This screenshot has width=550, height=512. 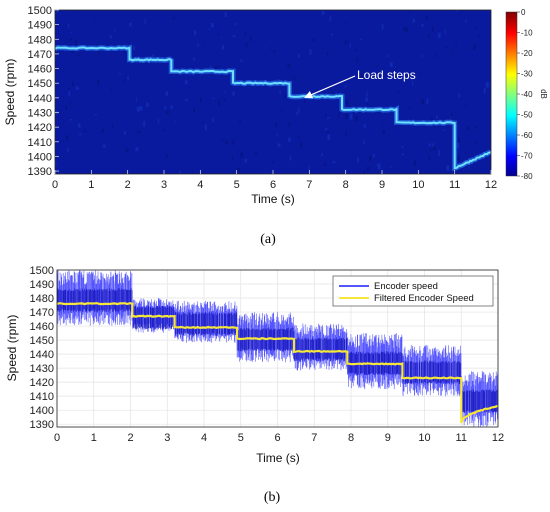 I want to click on spectrogram-y-tick-label: 1440, so click(x=40, y=99).